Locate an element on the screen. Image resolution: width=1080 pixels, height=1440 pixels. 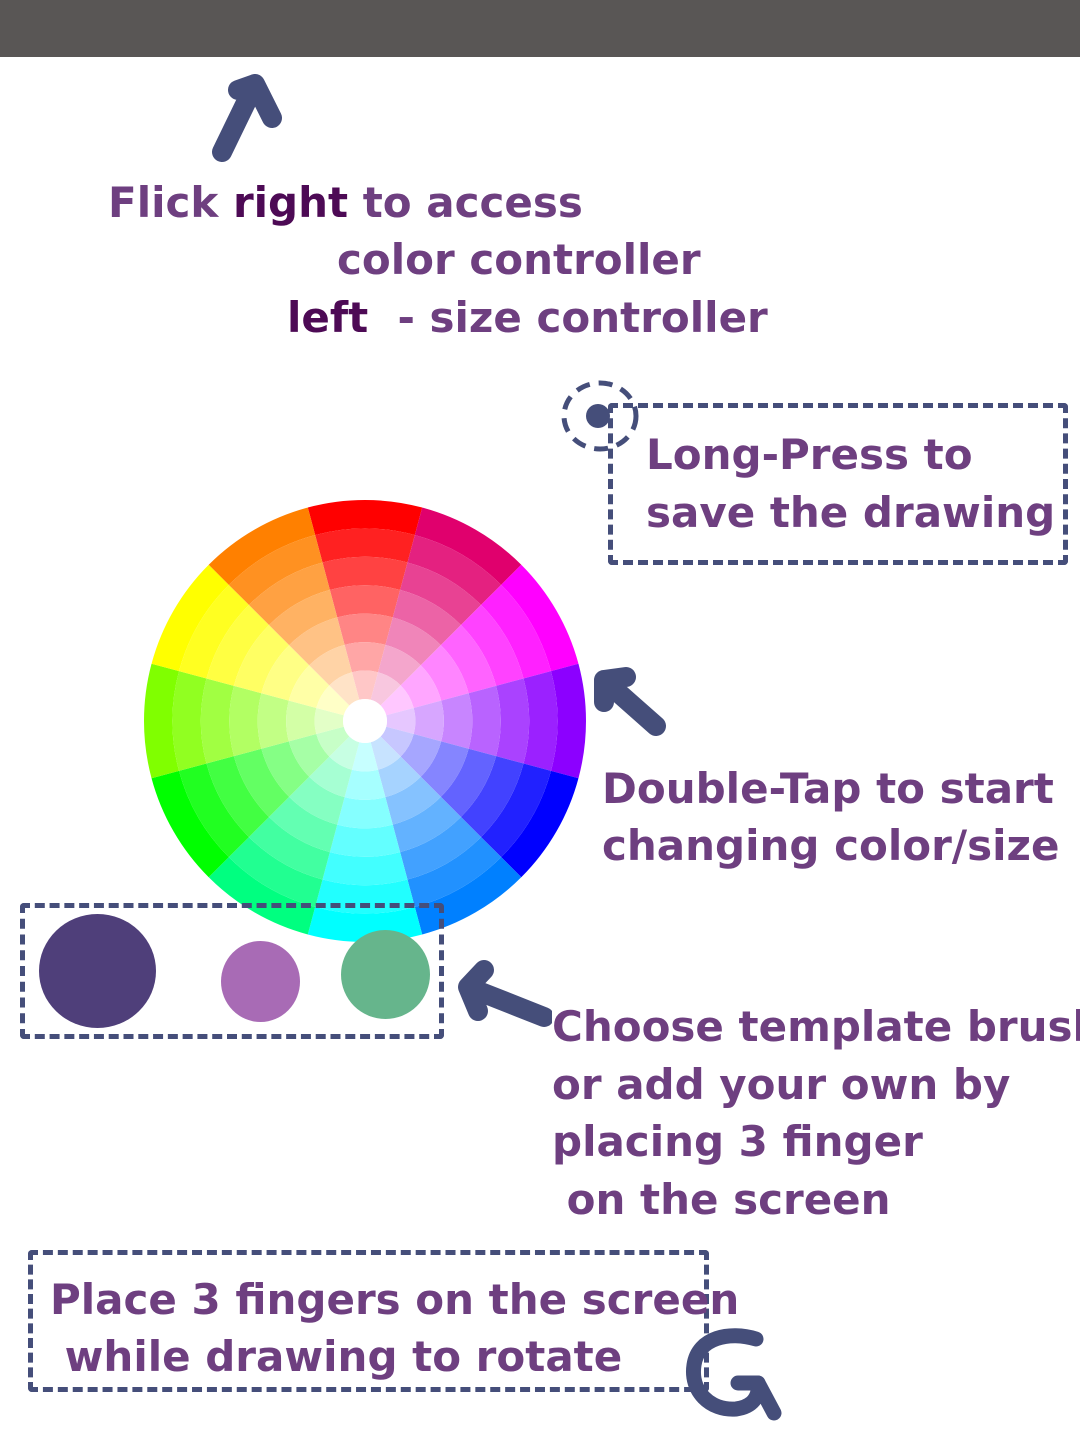
color-wheel is located at coordinates (365, 721).